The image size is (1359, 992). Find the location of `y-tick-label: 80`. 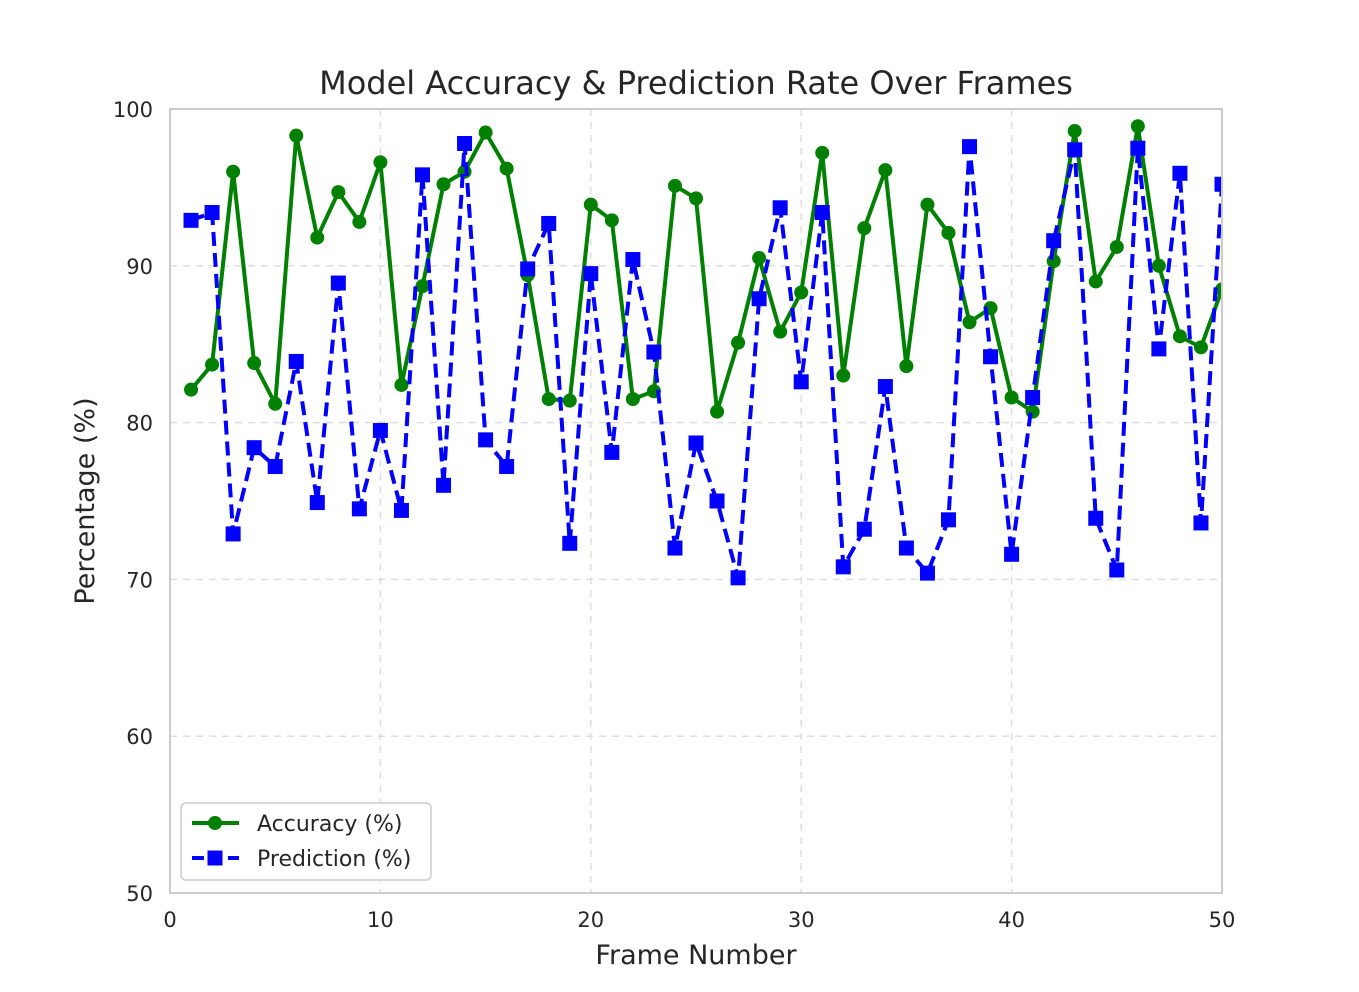

y-tick-label: 80 is located at coordinates (139, 424).